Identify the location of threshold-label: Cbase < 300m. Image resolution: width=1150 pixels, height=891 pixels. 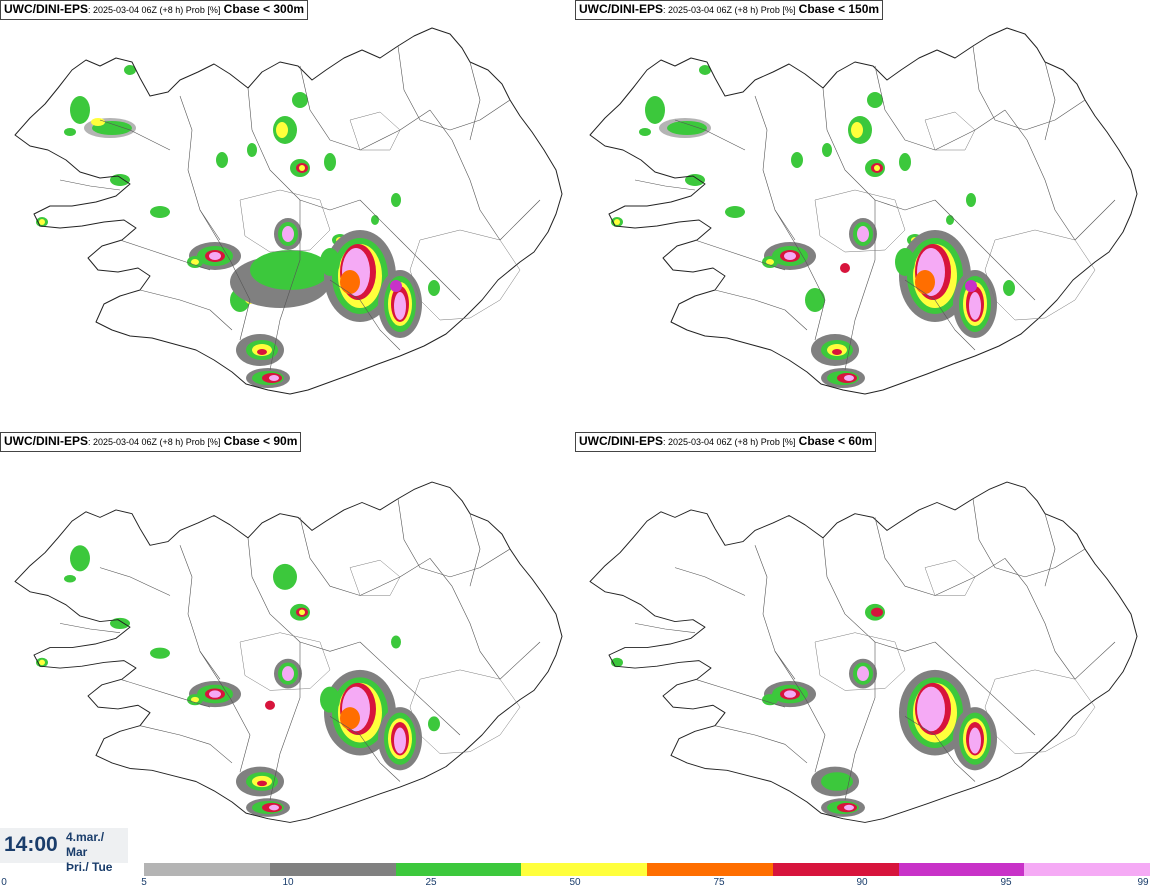
(264, 9).